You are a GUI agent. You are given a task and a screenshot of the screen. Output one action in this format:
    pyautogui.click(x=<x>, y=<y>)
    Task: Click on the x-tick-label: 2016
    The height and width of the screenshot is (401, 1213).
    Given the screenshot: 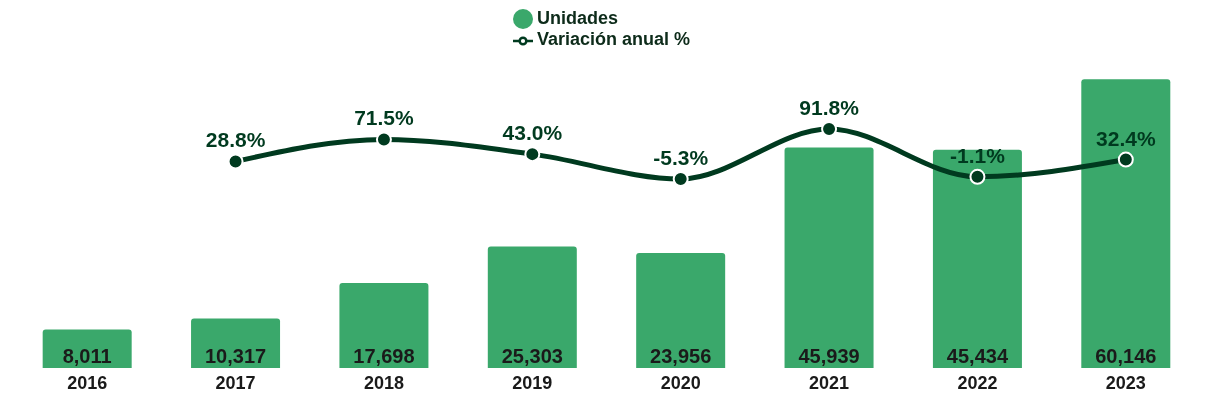 What is the action you would take?
    pyautogui.click(x=87, y=382)
    